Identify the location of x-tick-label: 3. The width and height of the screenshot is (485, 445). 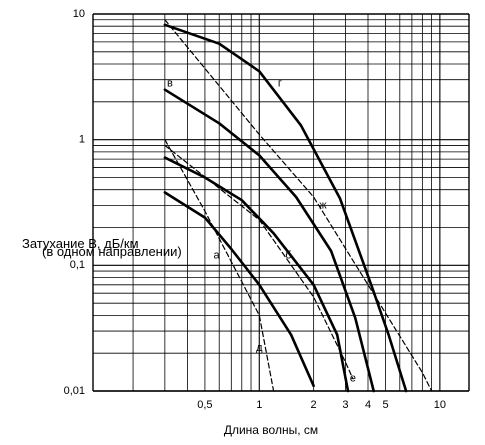
(345, 405).